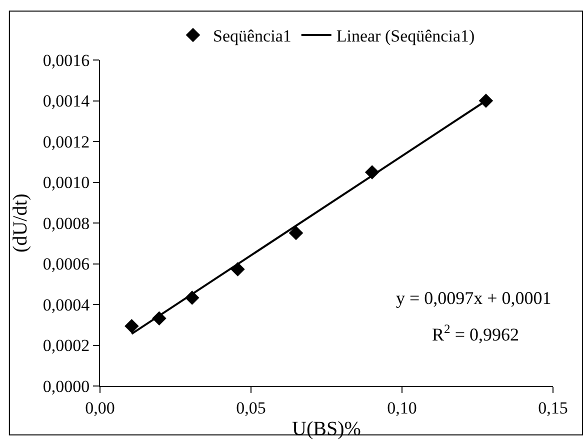 The height and width of the screenshot is (447, 588). I want to click on y-tick-label: 0,0012, so click(66, 142).